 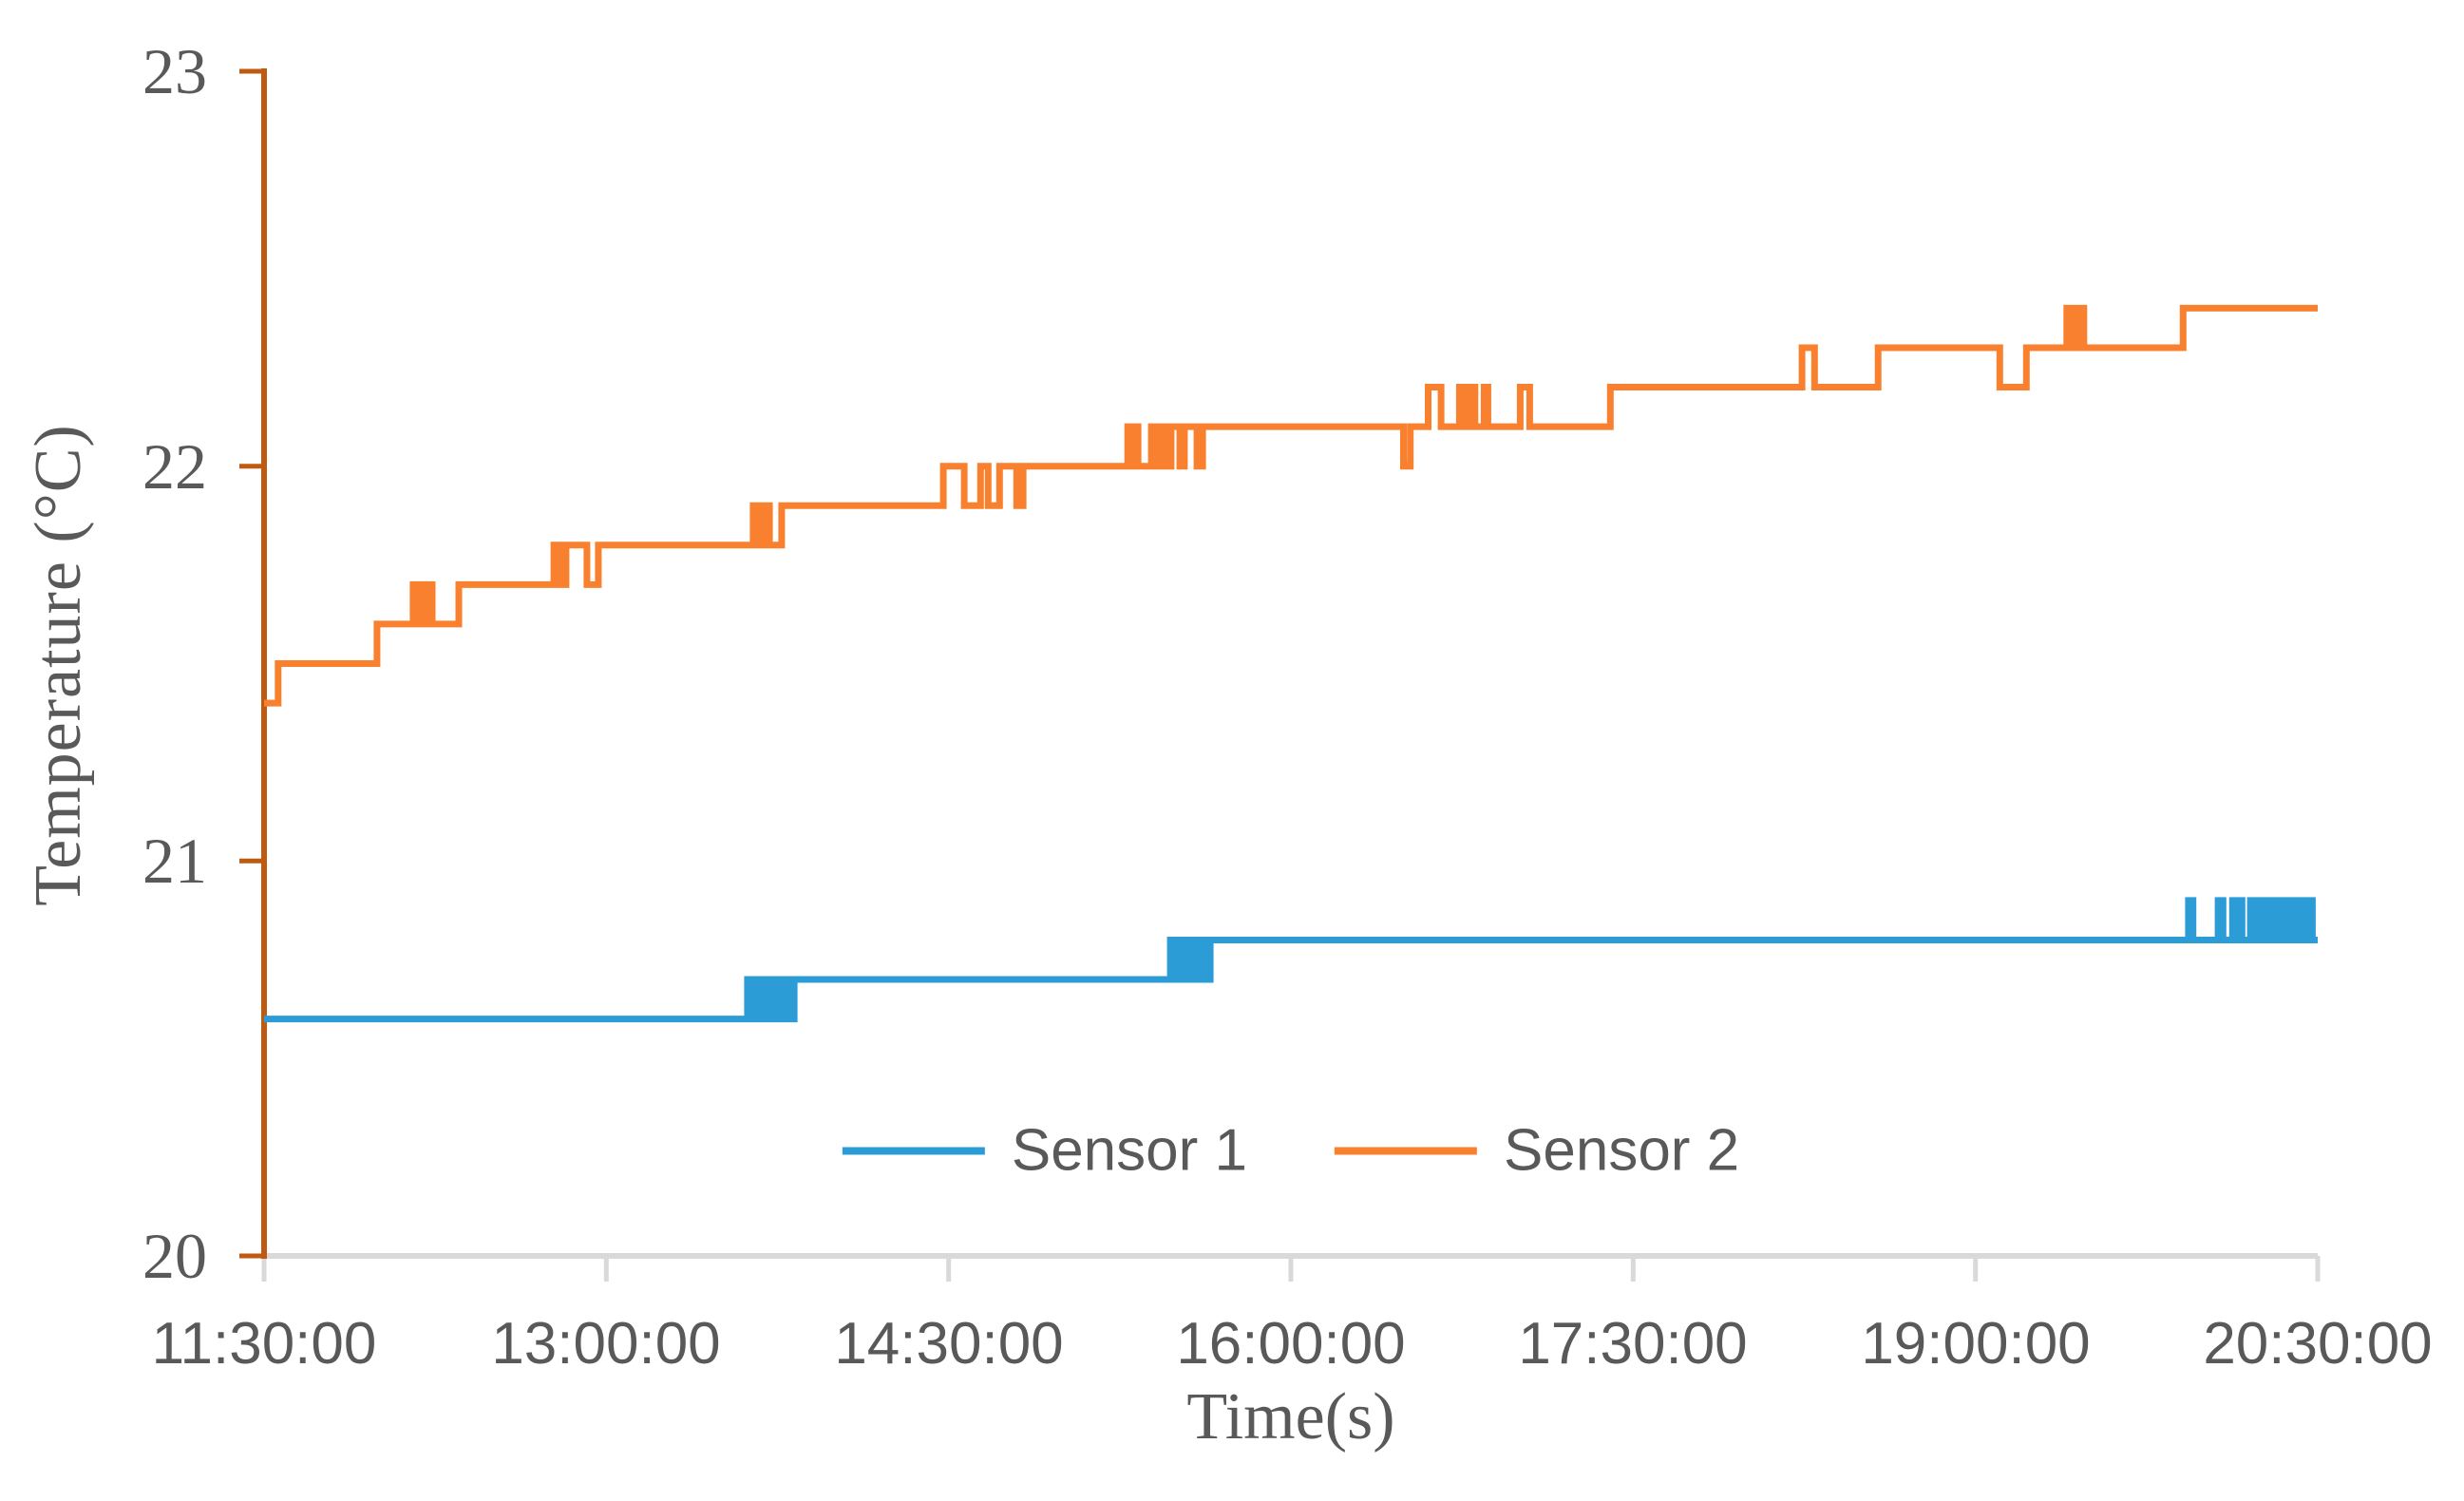 I want to click on x-axis-title: Time(s), so click(x=1290, y=1417).